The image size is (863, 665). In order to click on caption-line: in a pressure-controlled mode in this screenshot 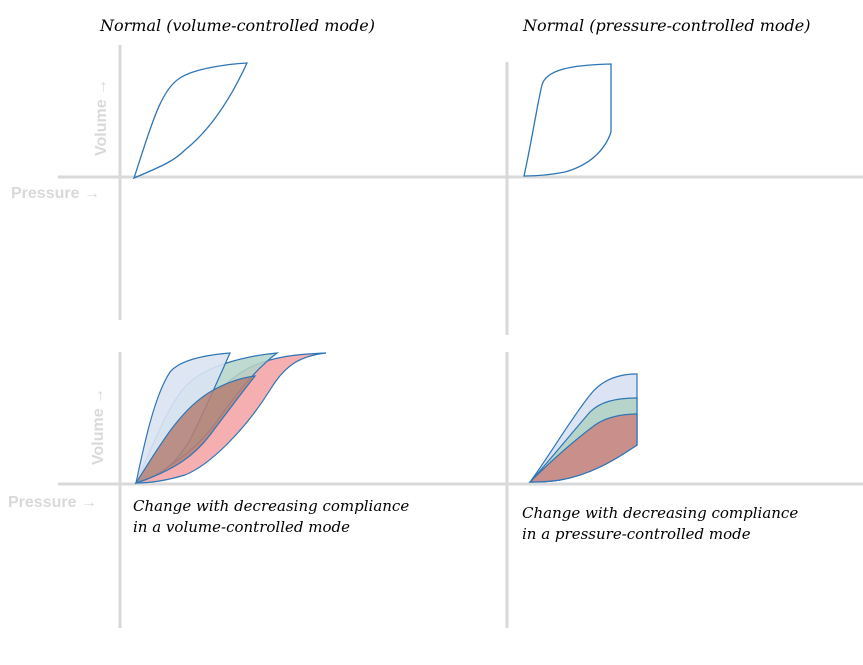, I will do `click(636, 534)`.